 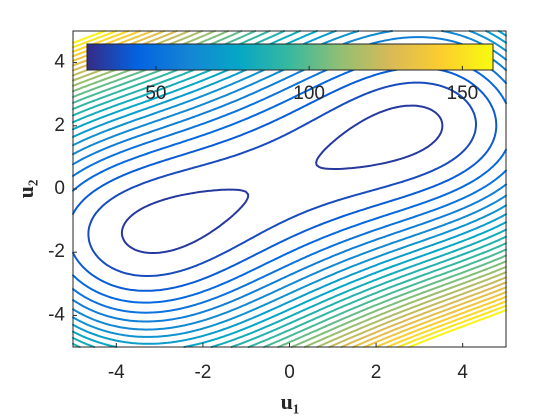 I want to click on colorbar-tick-label: 150, so click(x=463, y=93).